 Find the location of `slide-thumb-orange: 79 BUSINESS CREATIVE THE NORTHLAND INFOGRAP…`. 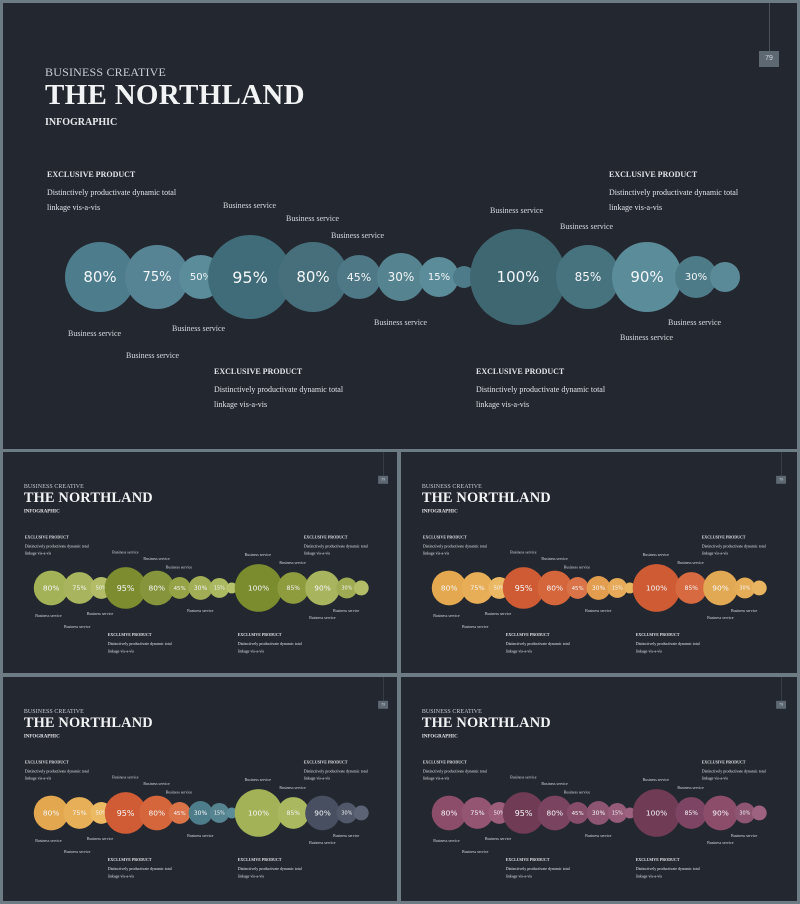

slide-thumb-orange: 79 BUSINESS CREATIVE THE NORTHLAND INFOGRAP… is located at coordinates (599, 562).